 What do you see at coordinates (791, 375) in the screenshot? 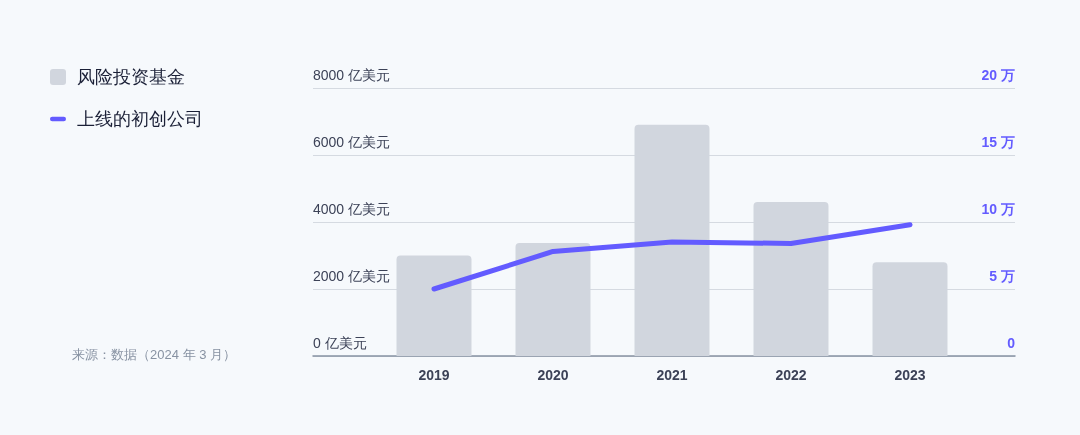
I see `x-tick-label: 2022` at bounding box center [791, 375].